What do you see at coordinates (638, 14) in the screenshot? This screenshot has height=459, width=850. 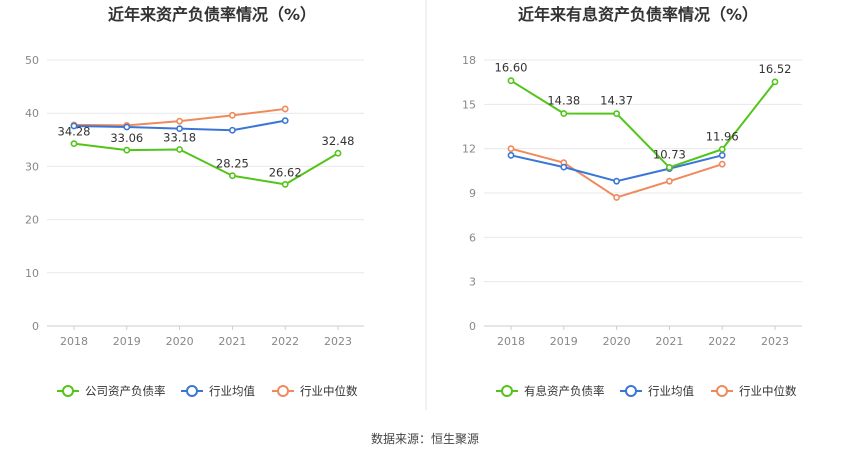 I see `chart-title: 近年来有息资产负债率情况（%）` at bounding box center [638, 14].